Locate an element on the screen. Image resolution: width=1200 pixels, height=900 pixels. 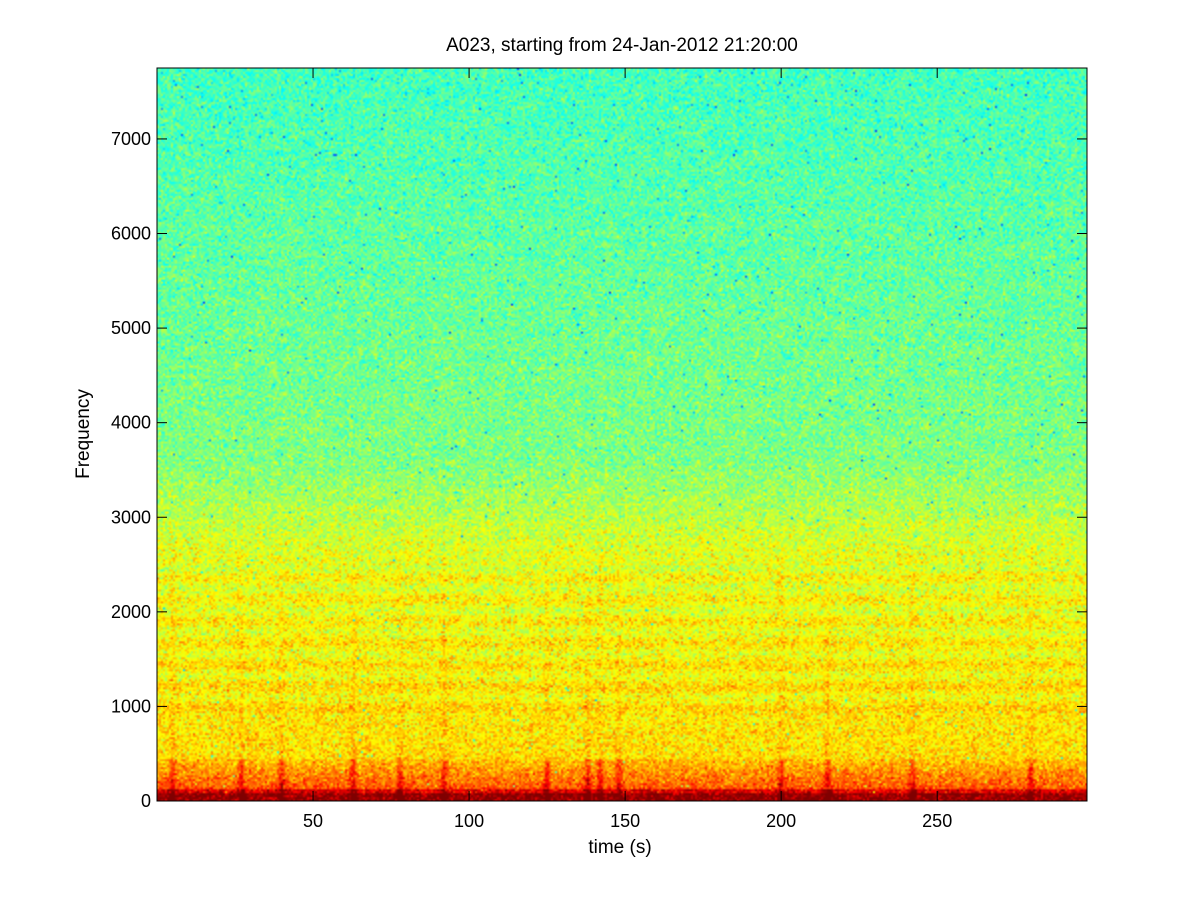
y-tick-label: 3000 is located at coordinates (131, 517).